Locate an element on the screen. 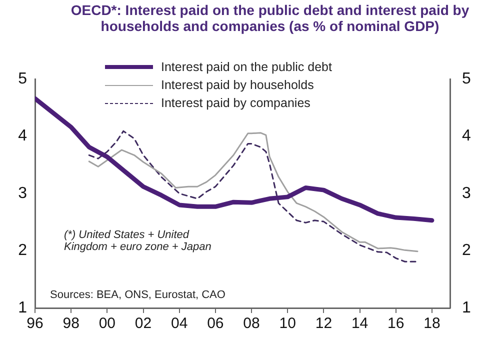  x-tick-label: 12 is located at coordinates (323, 323).